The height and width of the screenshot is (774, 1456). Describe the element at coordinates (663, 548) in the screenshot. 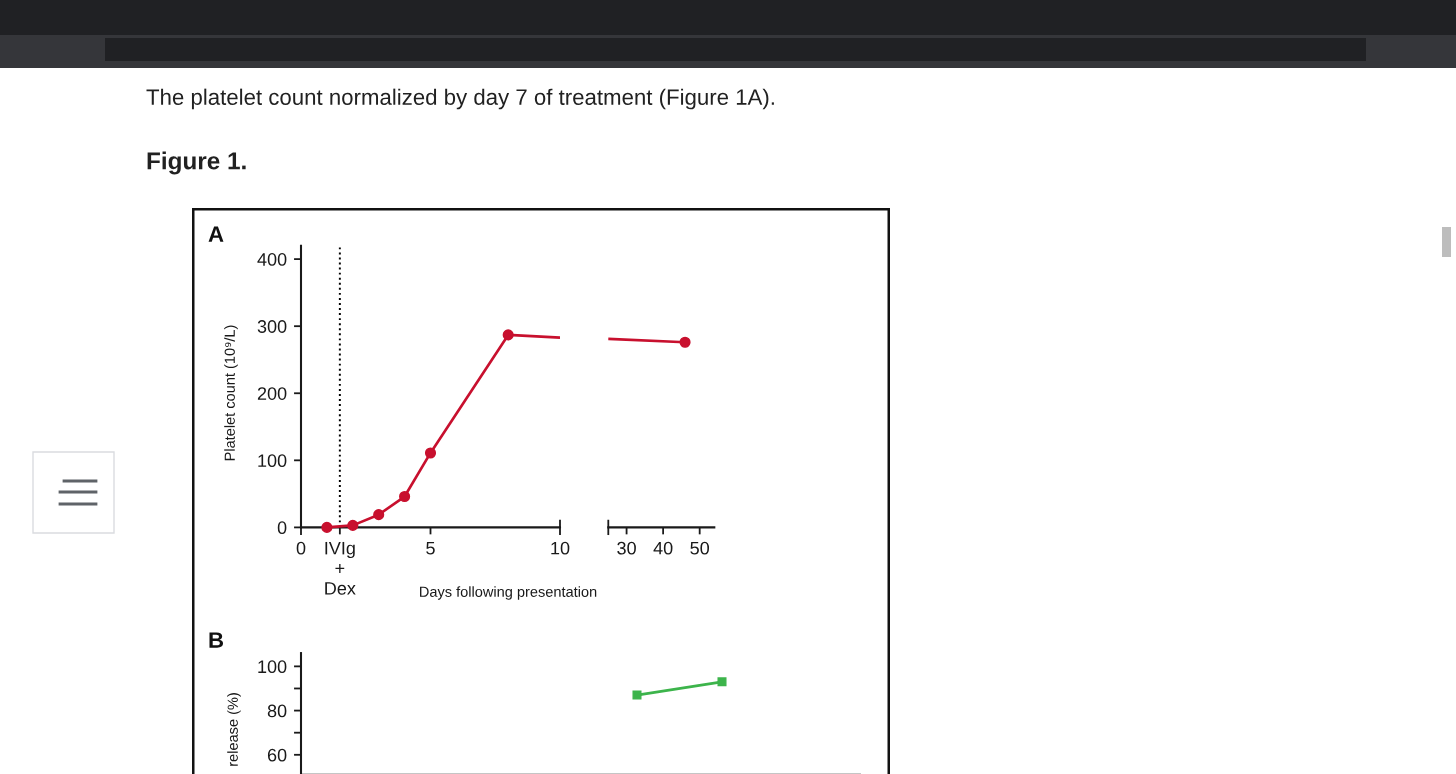

I see `x-tick-label: 40` at that location.